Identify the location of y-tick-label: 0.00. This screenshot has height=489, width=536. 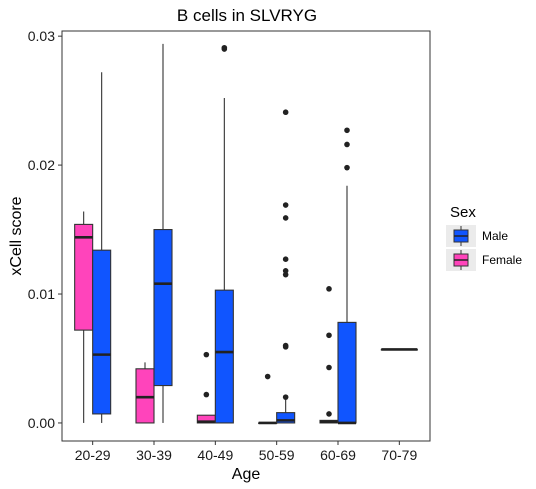
(41, 423).